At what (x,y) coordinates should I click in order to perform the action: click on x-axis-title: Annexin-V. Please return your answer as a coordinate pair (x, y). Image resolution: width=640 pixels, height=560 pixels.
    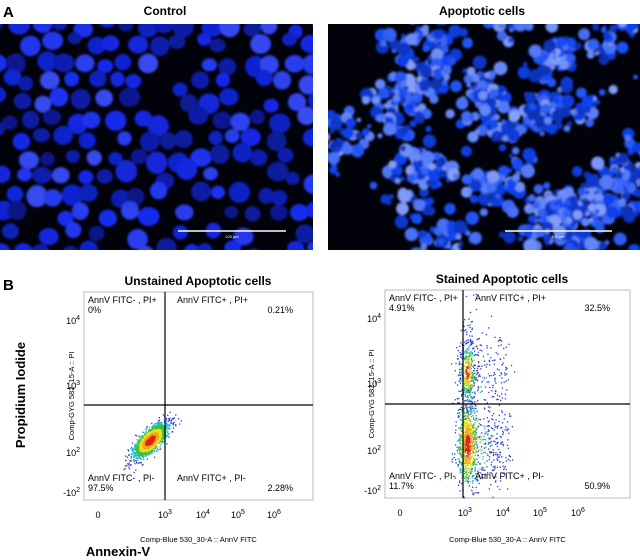
    Looking at the image, I should click on (118, 551).